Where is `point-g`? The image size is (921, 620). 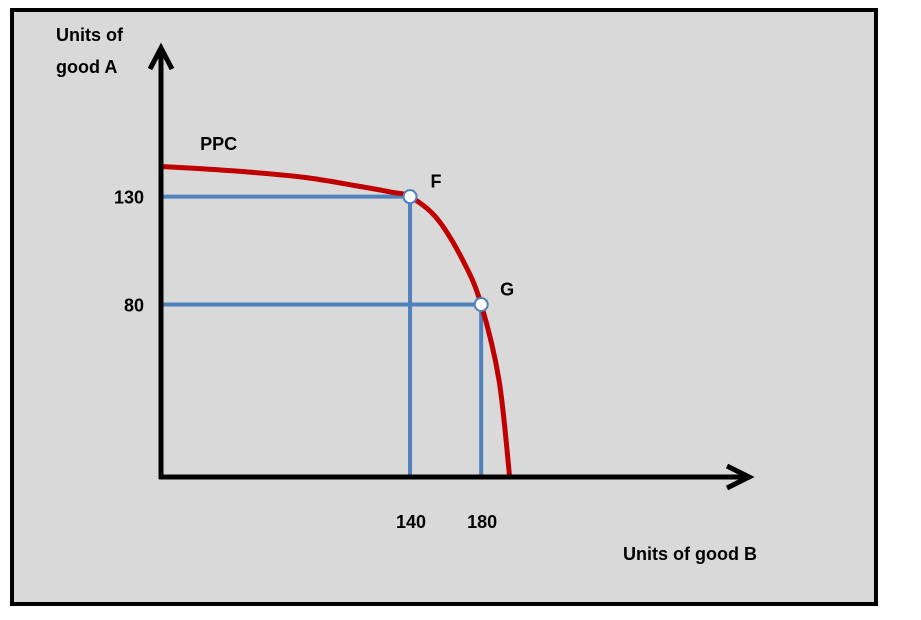
point-g is located at coordinates (481, 304).